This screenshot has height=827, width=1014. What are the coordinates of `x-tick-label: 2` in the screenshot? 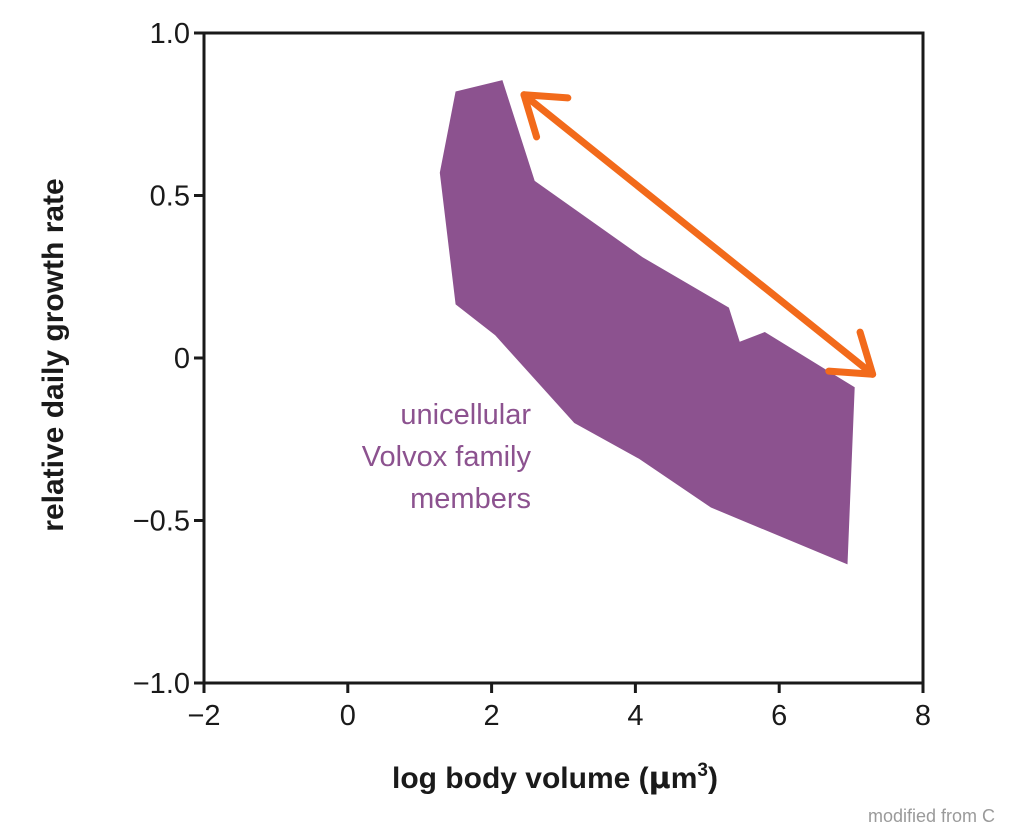 It's located at (492, 716).